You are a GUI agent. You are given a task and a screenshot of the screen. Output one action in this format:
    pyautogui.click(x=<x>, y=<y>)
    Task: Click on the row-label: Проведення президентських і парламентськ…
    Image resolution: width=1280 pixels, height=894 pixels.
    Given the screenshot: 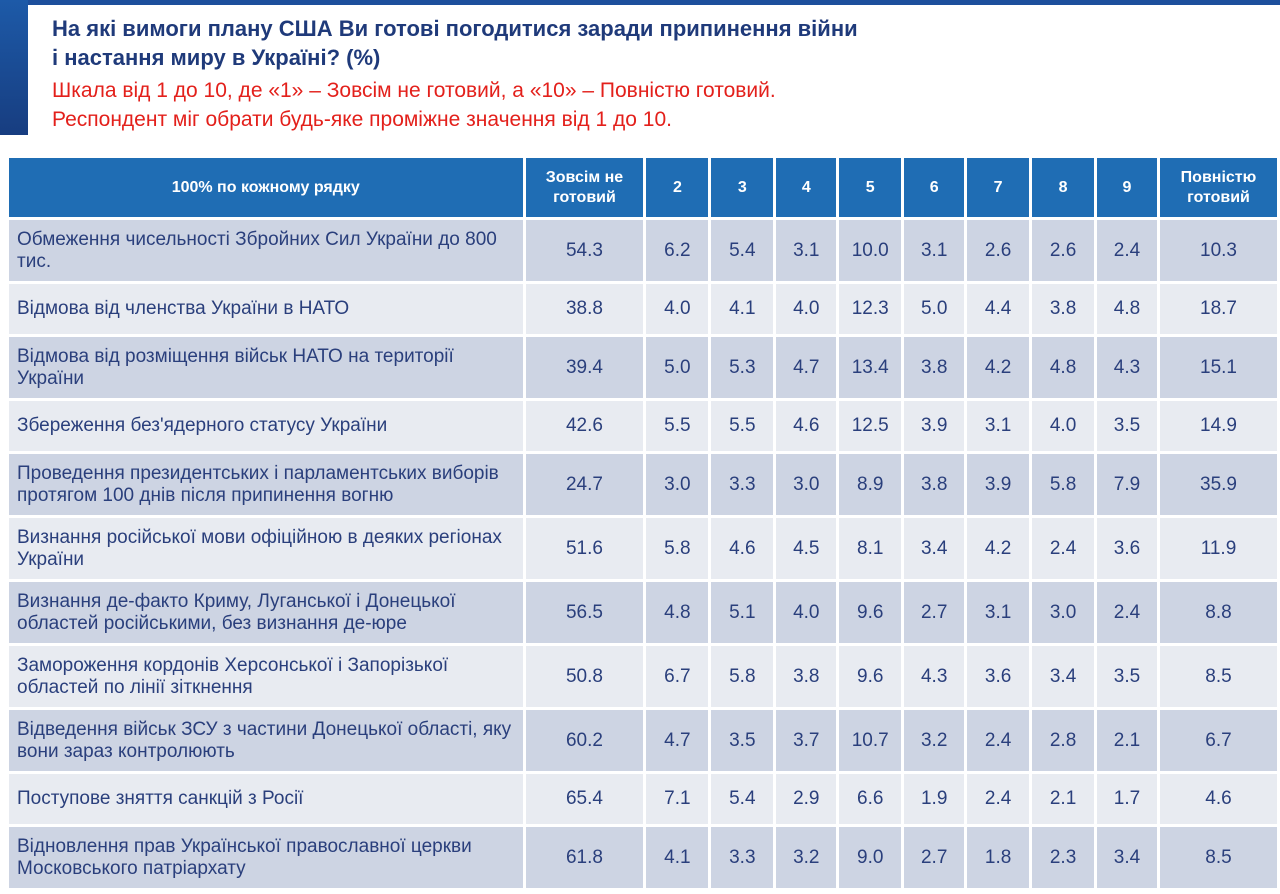 What is the action you would take?
    pyautogui.click(x=266, y=484)
    